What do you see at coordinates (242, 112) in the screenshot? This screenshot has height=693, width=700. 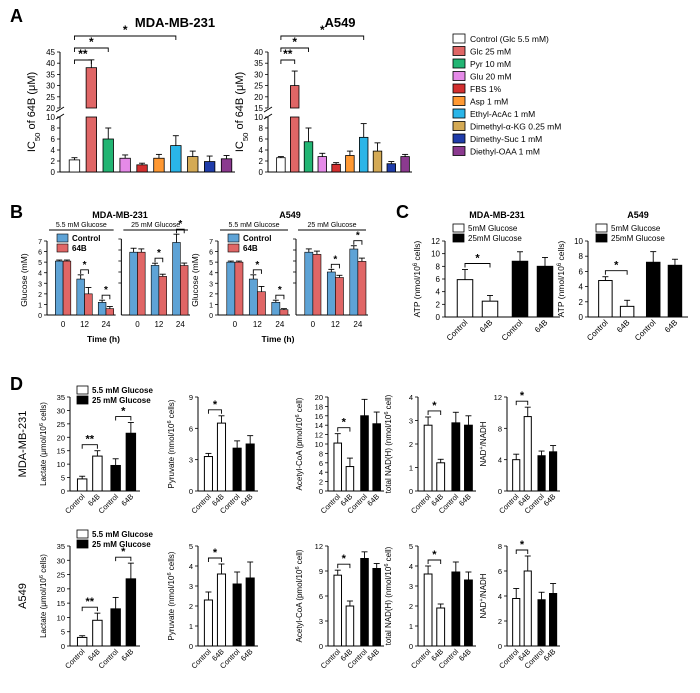 I see `y-axis-label: IC50 of 64B (μM)` at bounding box center [242, 112].